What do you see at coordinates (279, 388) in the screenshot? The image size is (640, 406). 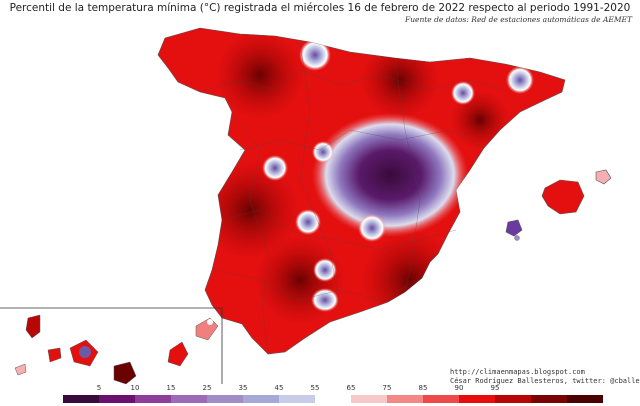 I see `color-scale-tick-label: 45` at bounding box center [279, 388].